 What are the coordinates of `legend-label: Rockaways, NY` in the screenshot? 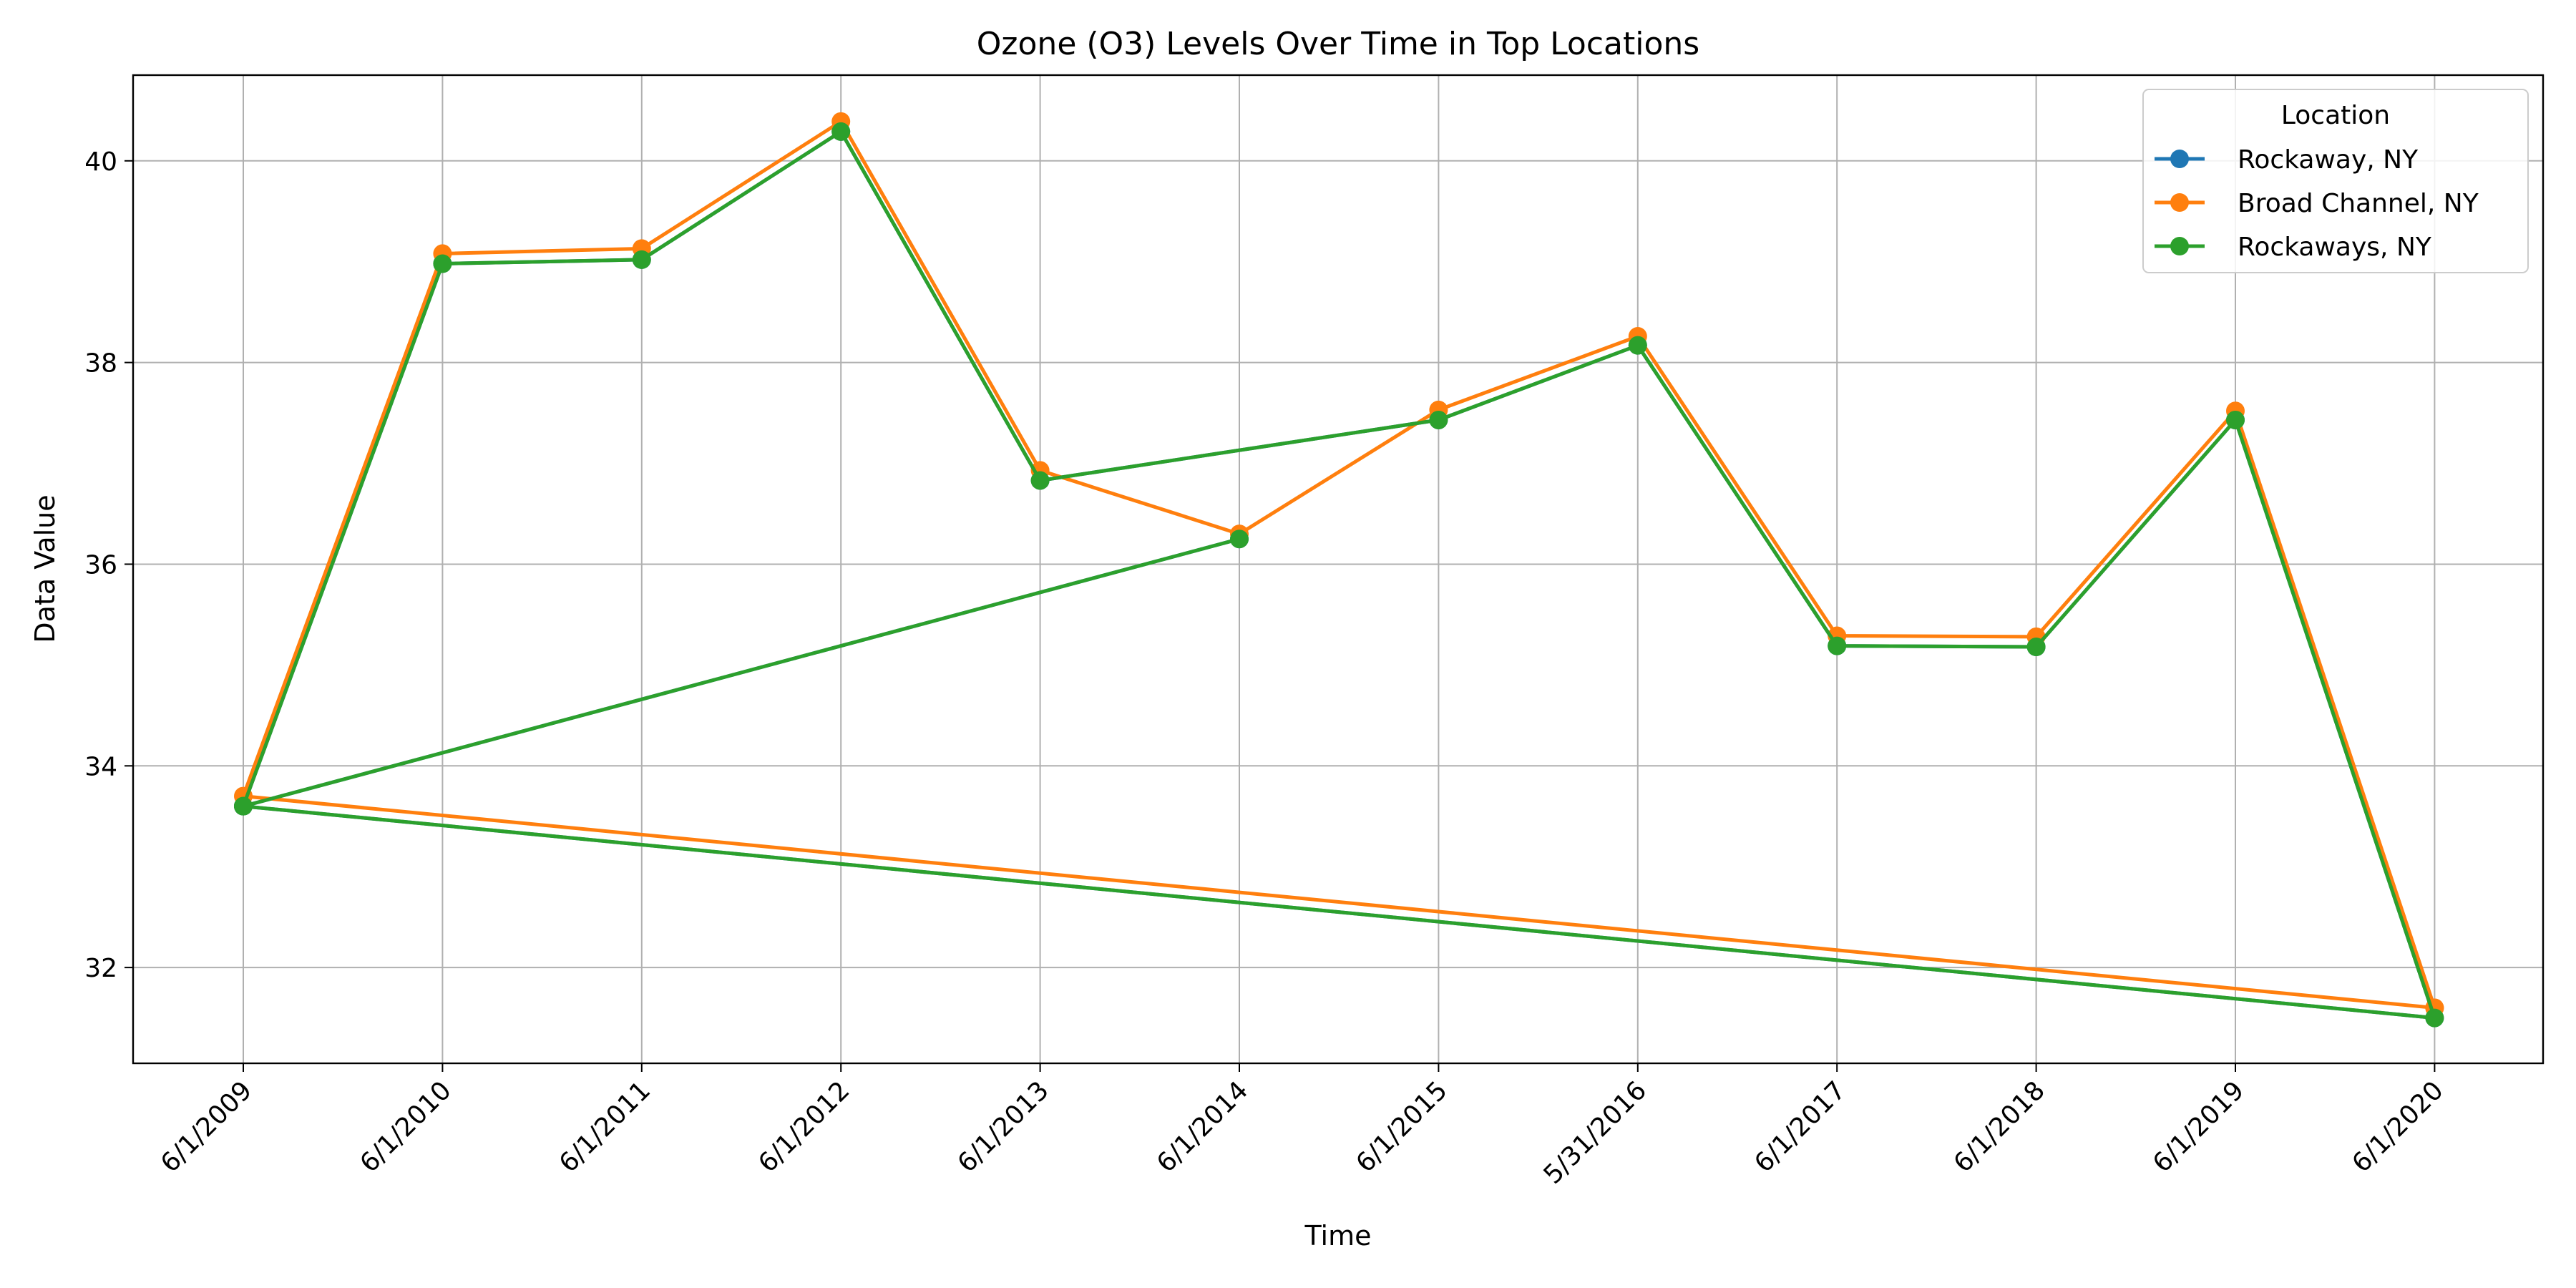 It's located at (2335, 247).